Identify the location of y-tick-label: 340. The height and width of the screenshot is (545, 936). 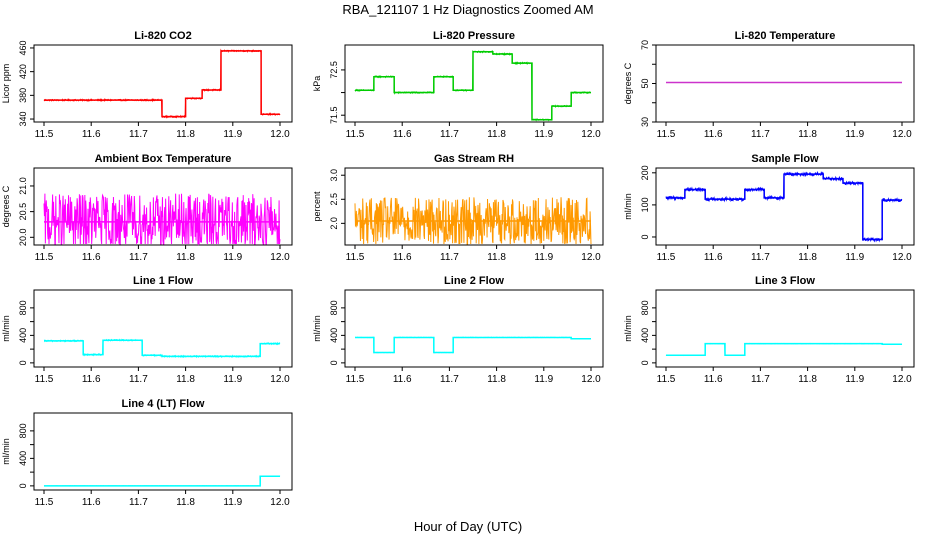
(23, 119).